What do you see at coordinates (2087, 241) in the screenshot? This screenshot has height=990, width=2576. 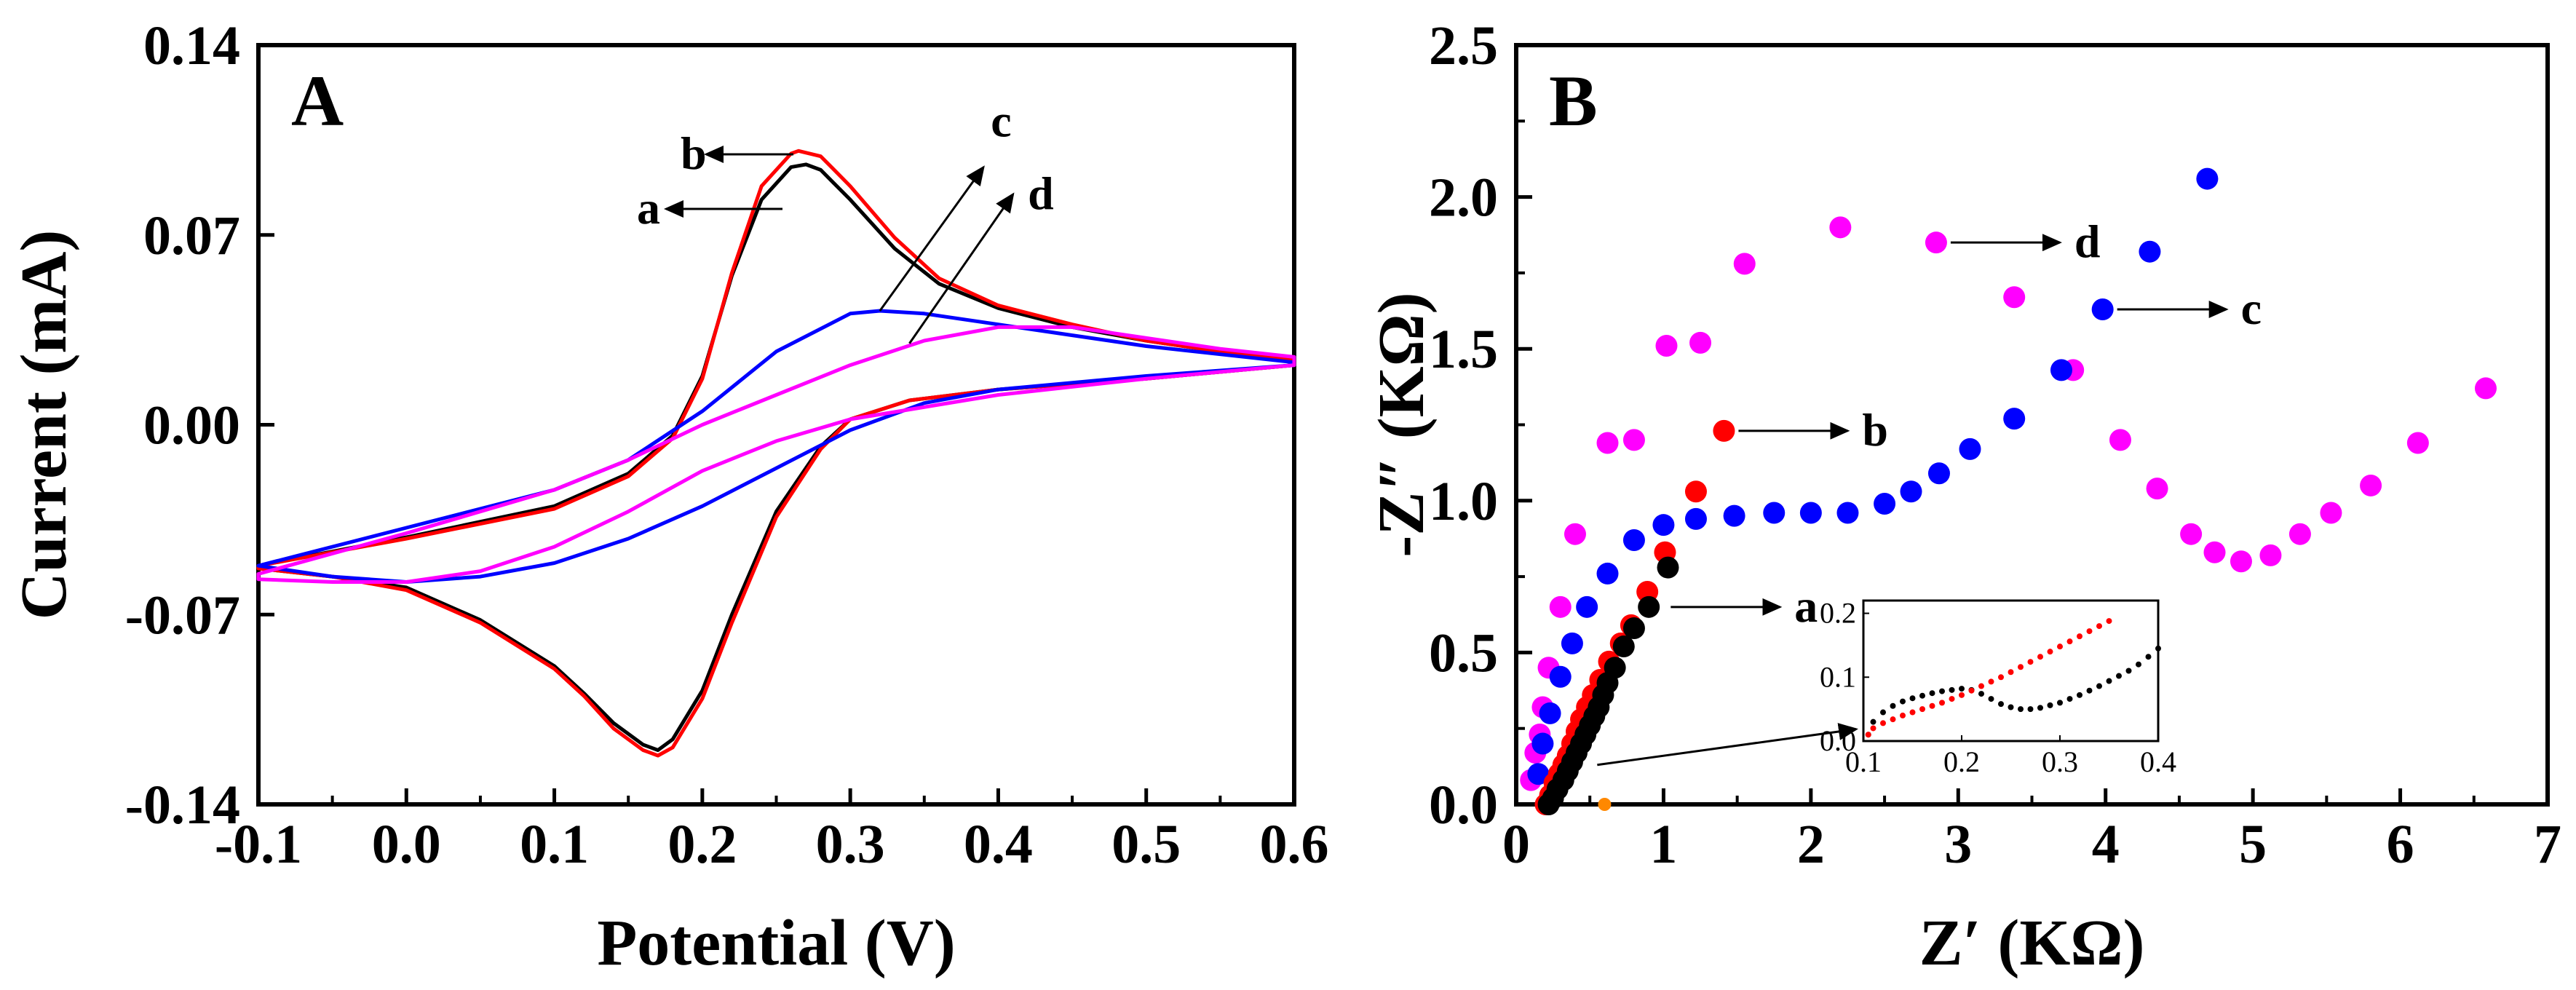 I see `annotation-d-b: d` at bounding box center [2087, 241].